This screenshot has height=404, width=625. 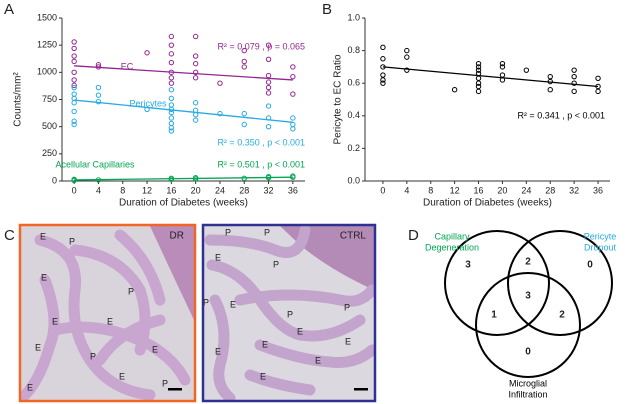 I want to click on panel-letter: A, so click(x=9, y=9).